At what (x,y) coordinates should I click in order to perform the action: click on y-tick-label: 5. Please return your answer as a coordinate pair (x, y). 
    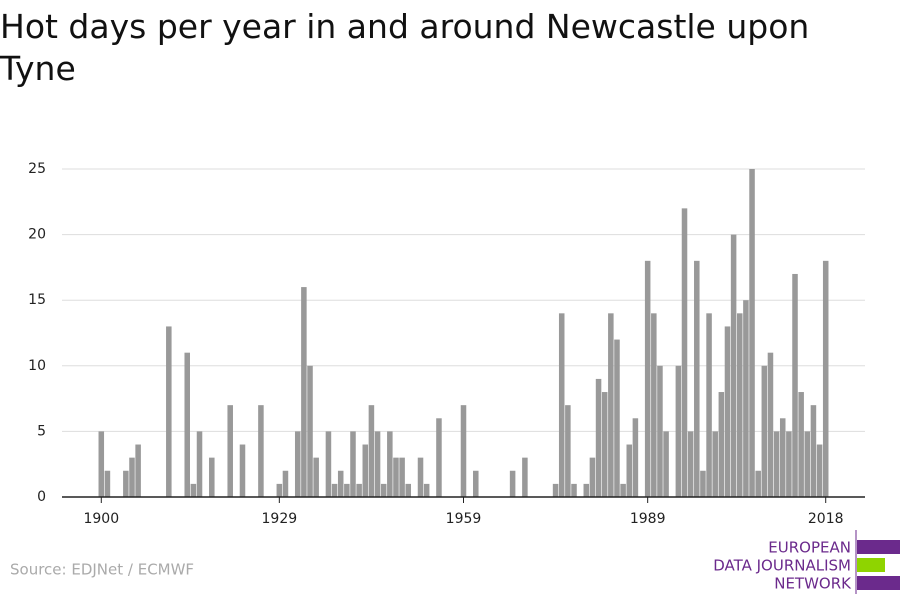
    Looking at the image, I should click on (41, 431).